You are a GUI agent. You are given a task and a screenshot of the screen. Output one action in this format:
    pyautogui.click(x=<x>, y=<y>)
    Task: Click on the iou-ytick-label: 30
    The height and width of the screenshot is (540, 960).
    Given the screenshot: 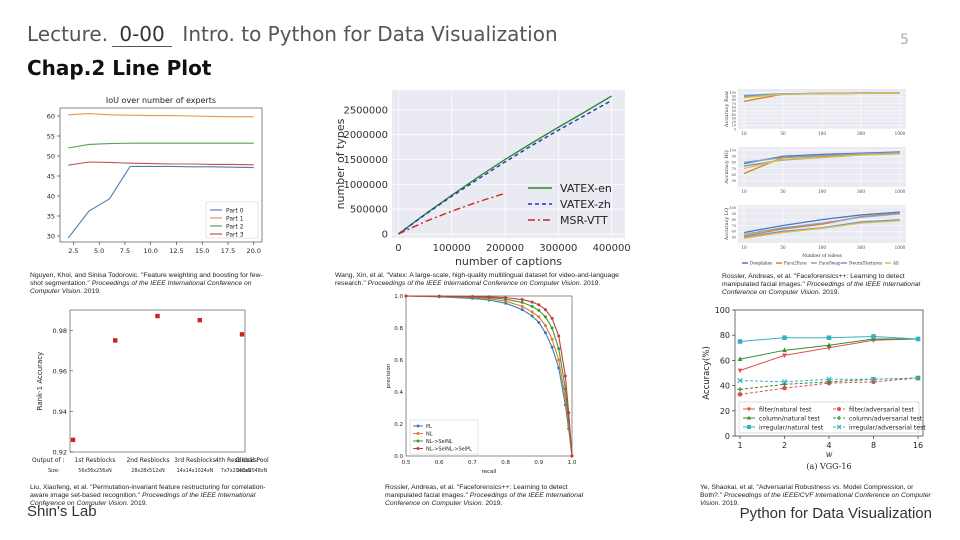 What is the action you would take?
    pyautogui.click(x=51, y=237)
    